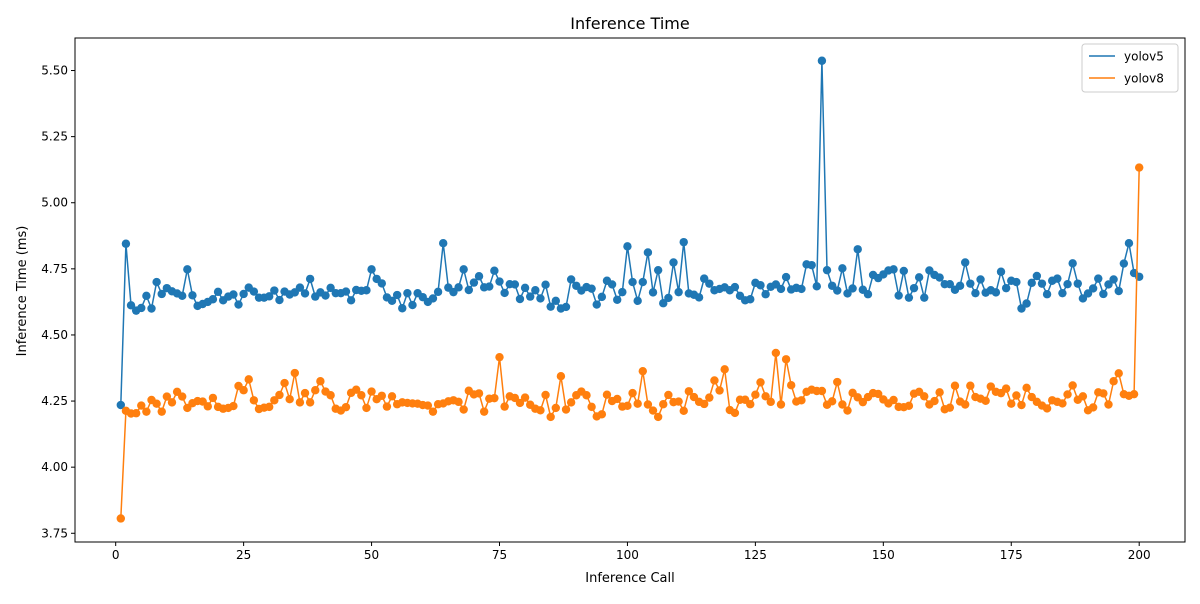  I want to click on y-tick-label: 5.00, so click(54, 203).